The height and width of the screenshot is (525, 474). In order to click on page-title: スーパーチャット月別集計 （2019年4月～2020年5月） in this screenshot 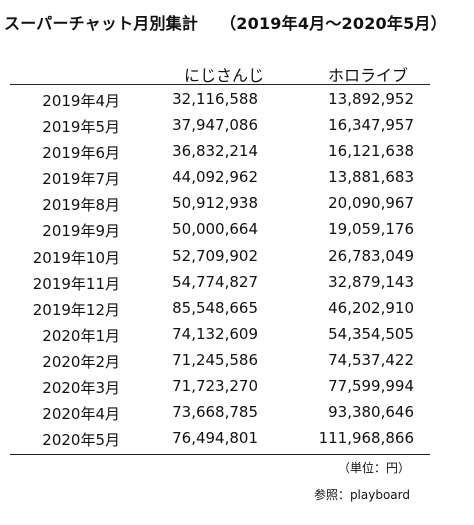, I will do `click(225, 22)`.